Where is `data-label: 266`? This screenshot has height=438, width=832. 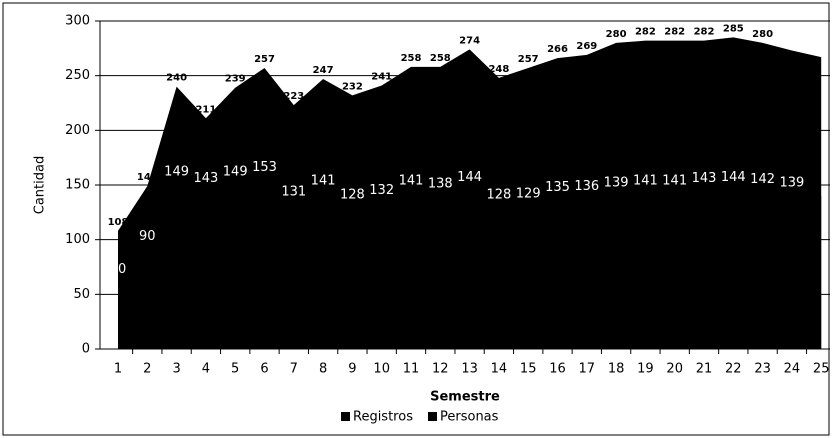
data-label: 266 is located at coordinates (557, 49).